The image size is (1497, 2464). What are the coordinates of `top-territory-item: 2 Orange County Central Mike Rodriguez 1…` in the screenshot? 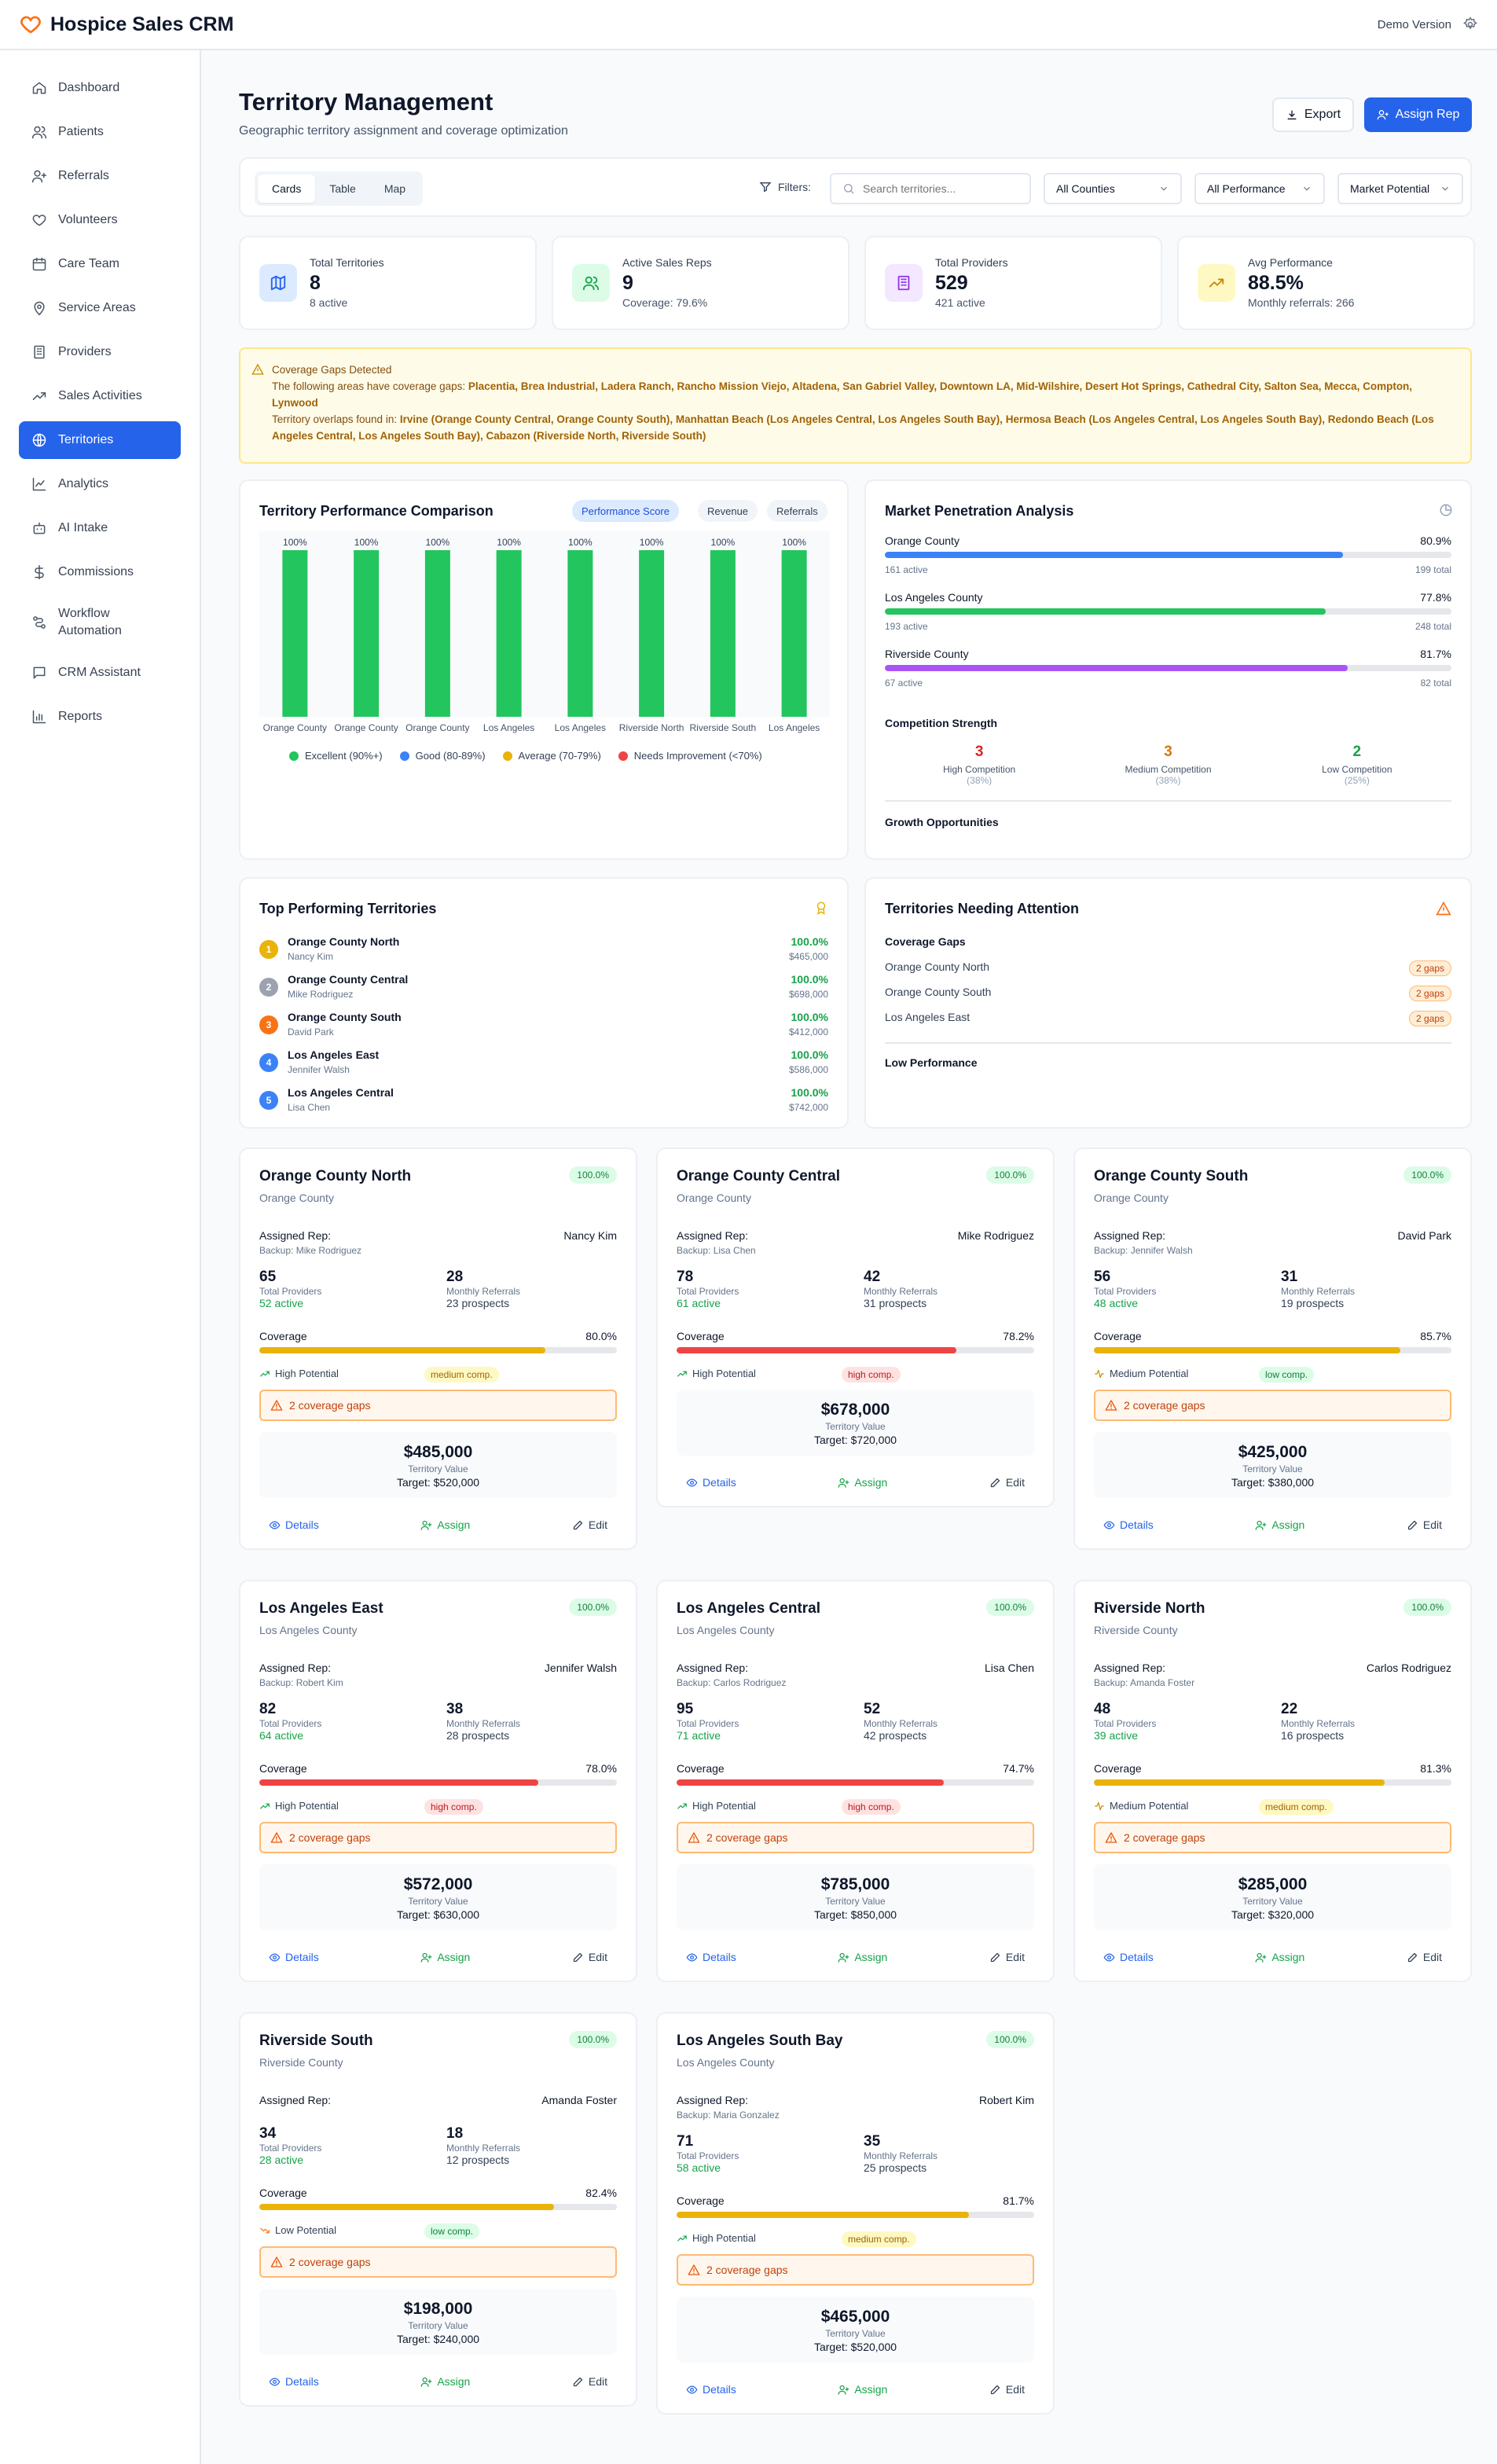 It's located at (543, 988).